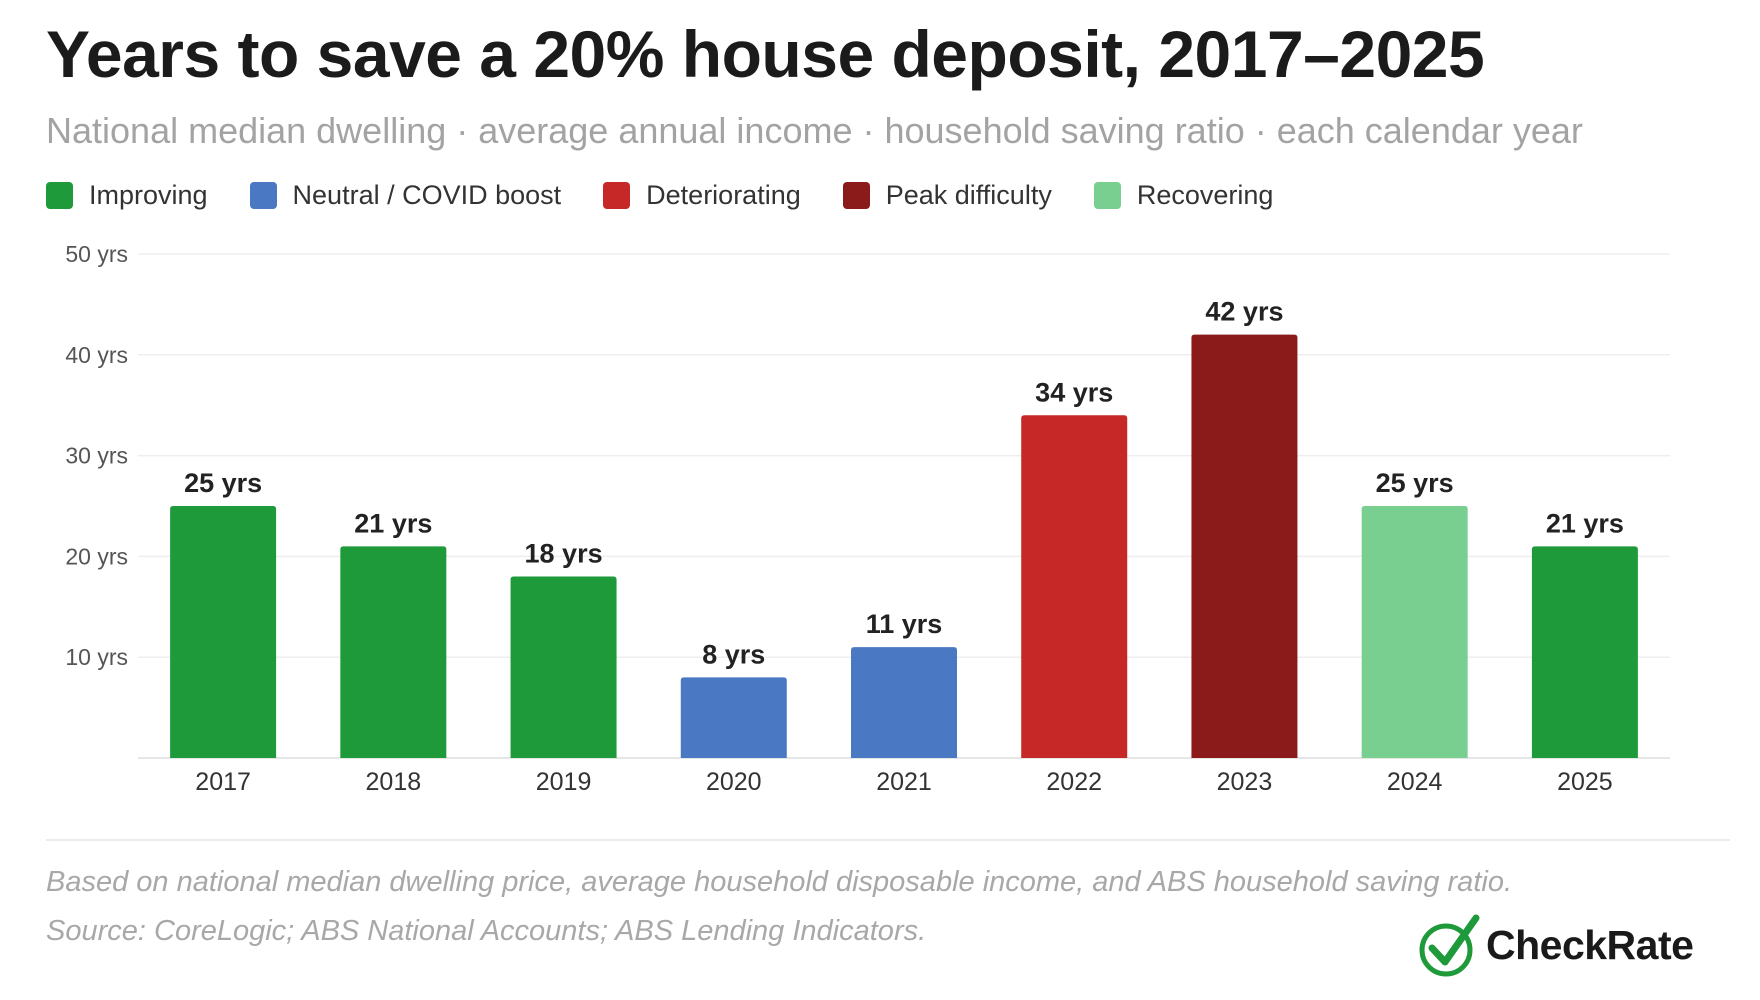 The width and height of the screenshot is (1760, 1000). What do you see at coordinates (96, 254) in the screenshot?
I see `y-tick-label: 50 yrs` at bounding box center [96, 254].